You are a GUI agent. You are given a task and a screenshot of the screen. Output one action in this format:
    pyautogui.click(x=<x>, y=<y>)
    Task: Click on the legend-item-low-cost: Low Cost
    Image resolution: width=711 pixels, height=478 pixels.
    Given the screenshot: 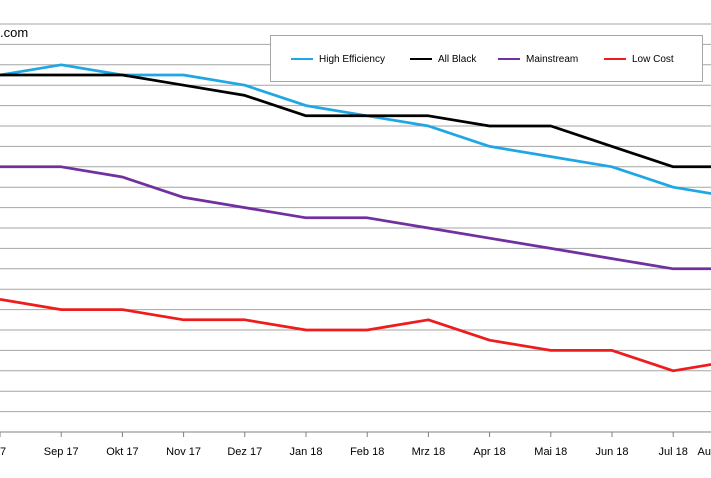 What is the action you would take?
    pyautogui.click(x=639, y=59)
    